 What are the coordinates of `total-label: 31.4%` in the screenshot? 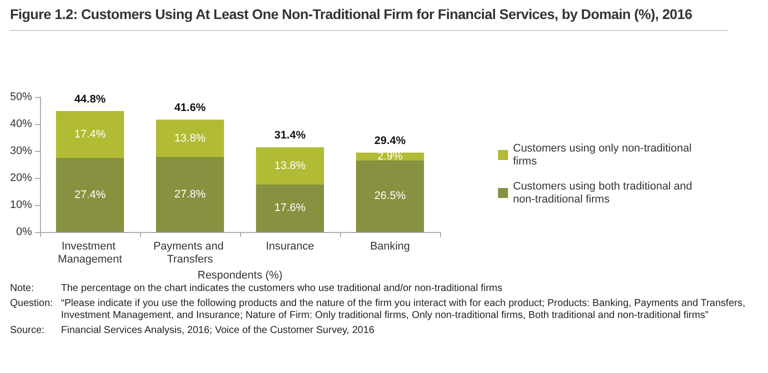 It's located at (290, 136).